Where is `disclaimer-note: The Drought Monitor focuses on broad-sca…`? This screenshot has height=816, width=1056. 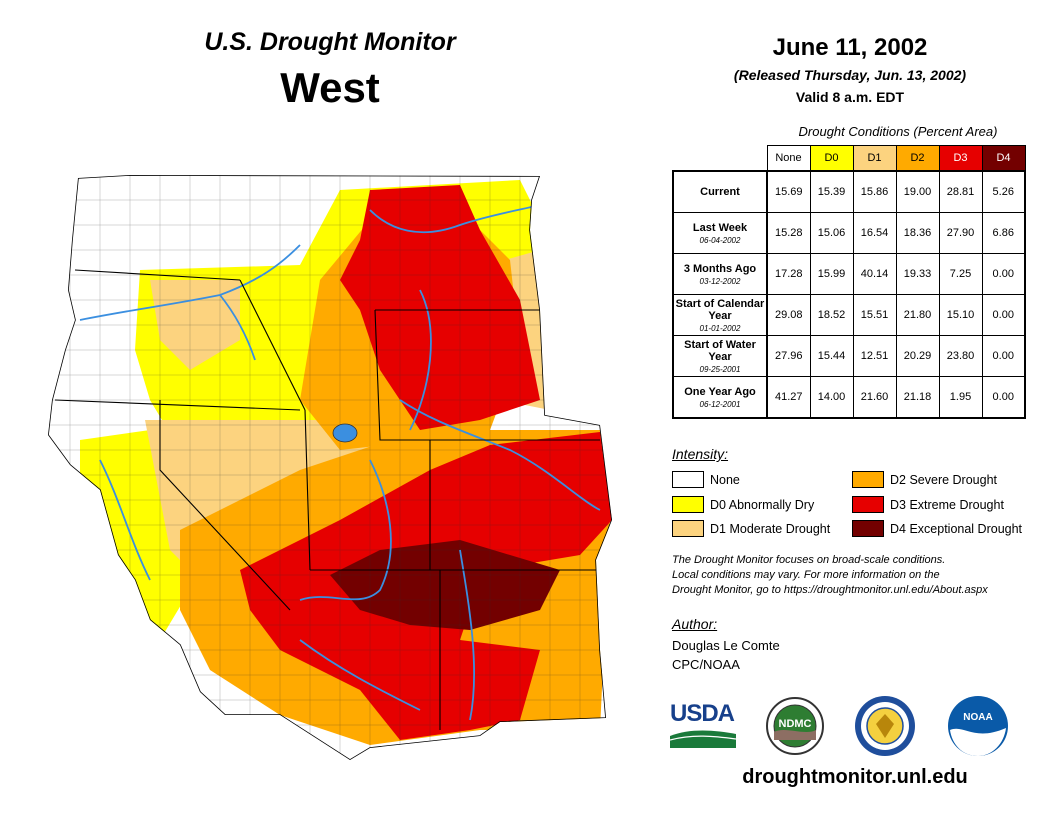
disclaimer-note: The Drought Monitor focuses on broad-sca… is located at coordinates (830, 575).